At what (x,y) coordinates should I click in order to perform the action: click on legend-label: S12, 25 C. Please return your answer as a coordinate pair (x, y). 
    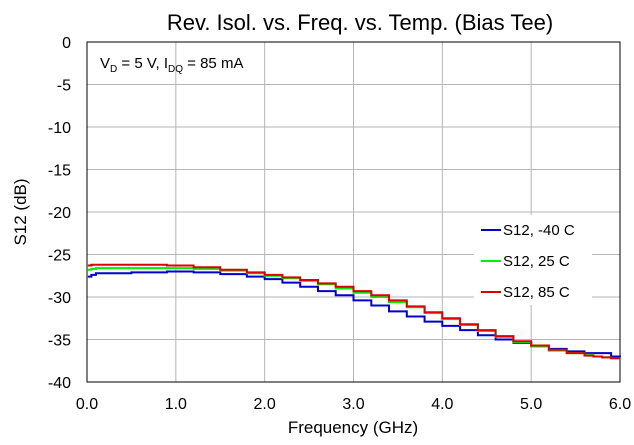
    Looking at the image, I should click on (536, 261).